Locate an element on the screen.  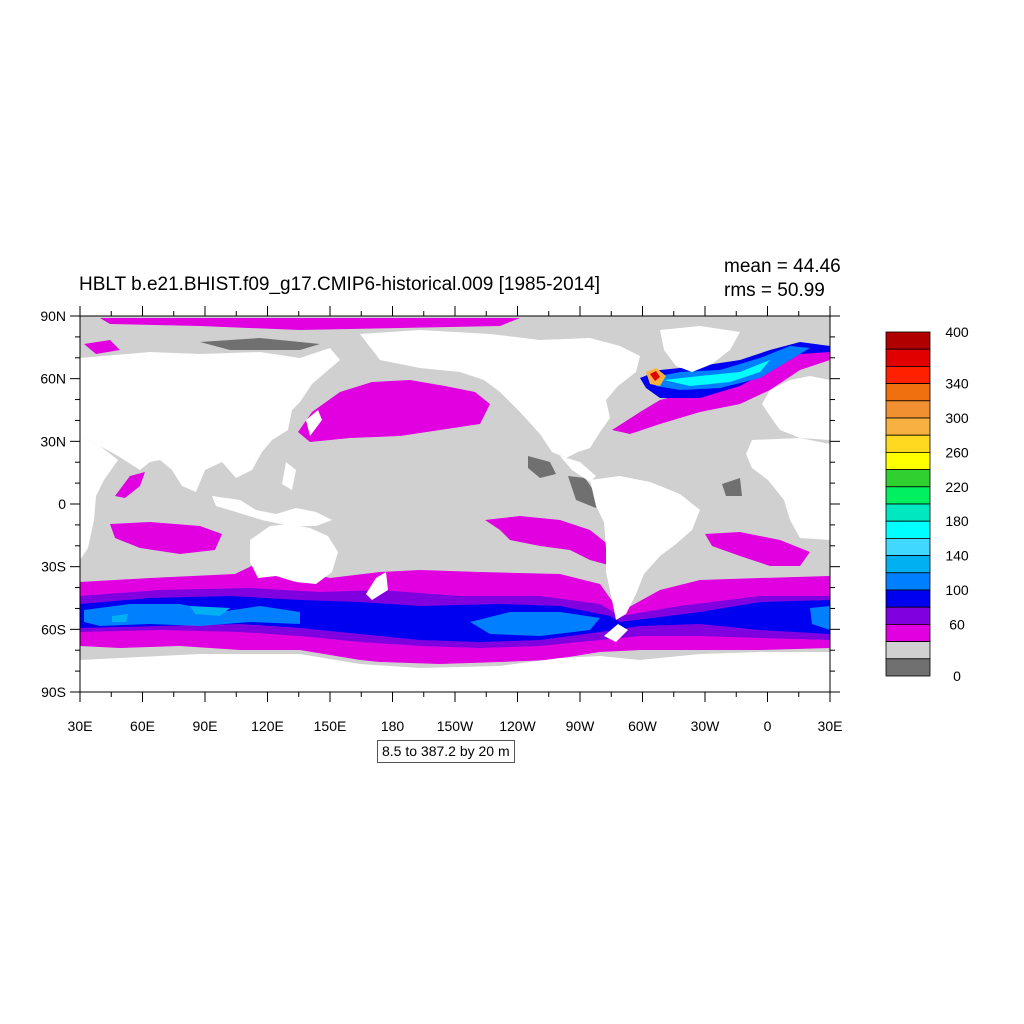
land-north-america is located at coordinates (500, 394).